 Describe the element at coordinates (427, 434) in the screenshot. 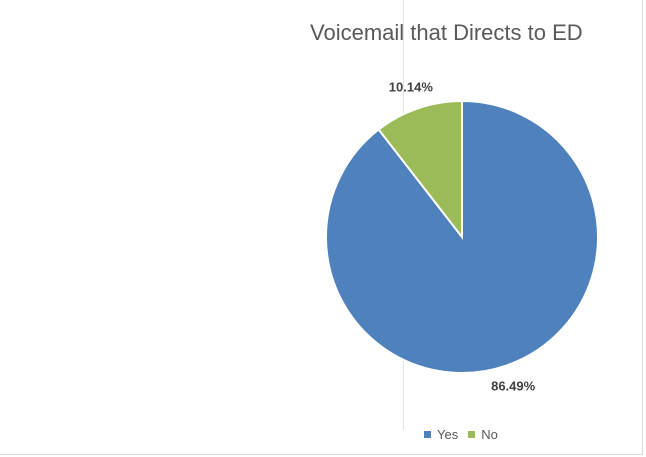

I see `legend-swatch-yes` at that location.